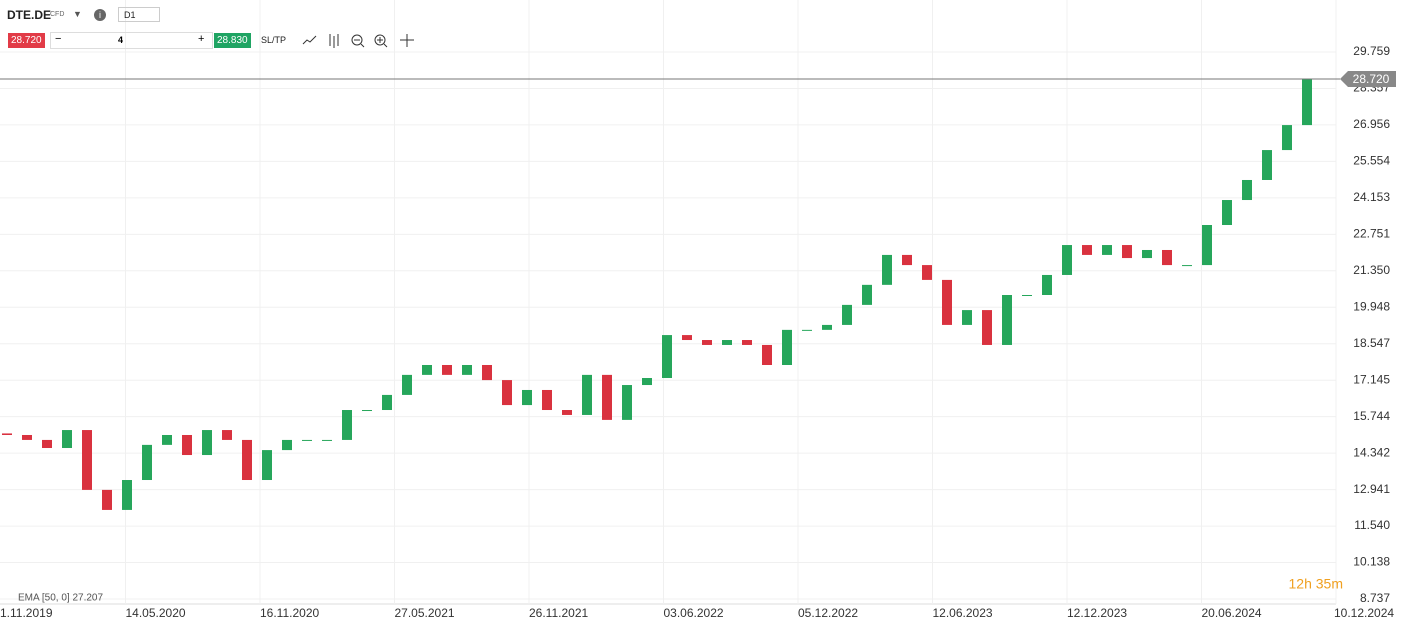  What do you see at coordinates (558, 613) in the screenshot?
I see `x-tick-label: 26.11.2021` at bounding box center [558, 613].